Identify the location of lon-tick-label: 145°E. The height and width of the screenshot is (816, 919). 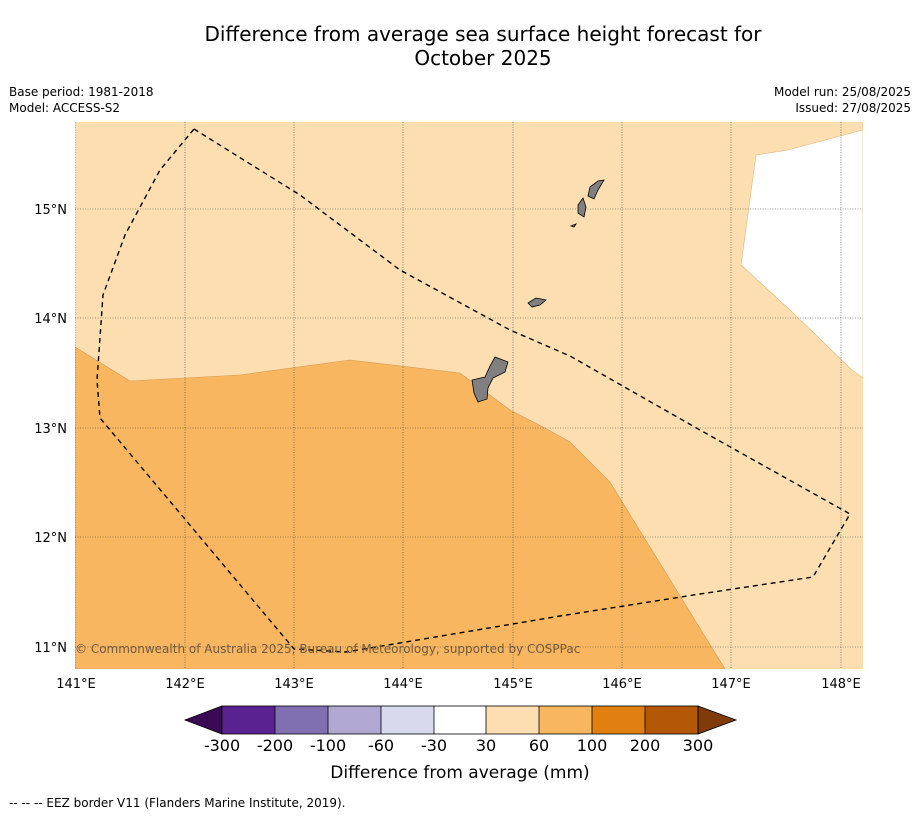
(513, 684).